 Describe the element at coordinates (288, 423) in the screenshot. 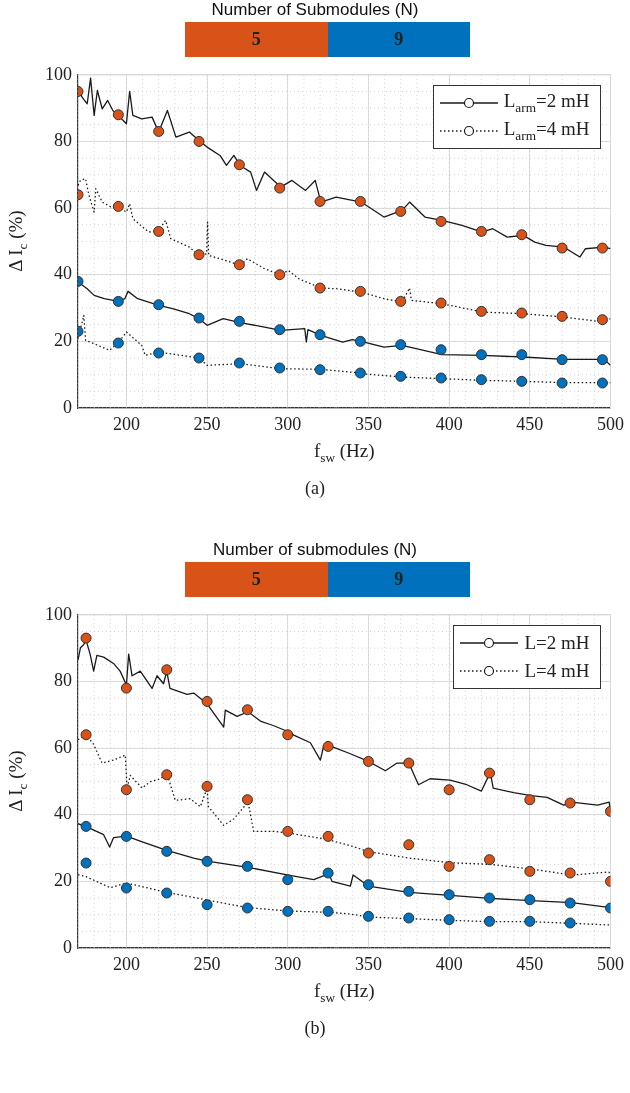

I see `x-tick-label: 300` at that location.